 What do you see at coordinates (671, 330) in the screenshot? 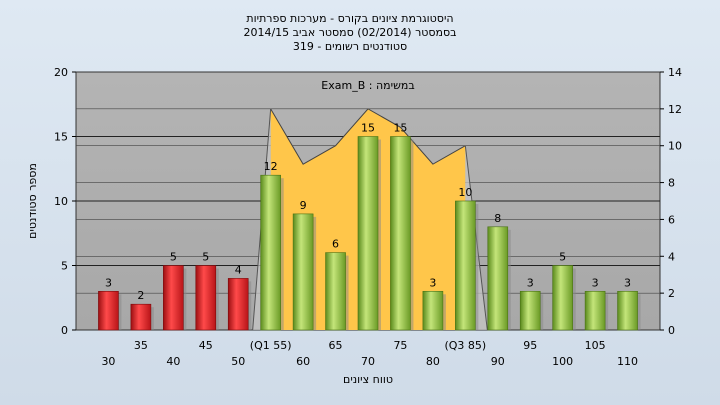
I see `y2-tick-label: 0` at bounding box center [671, 330].